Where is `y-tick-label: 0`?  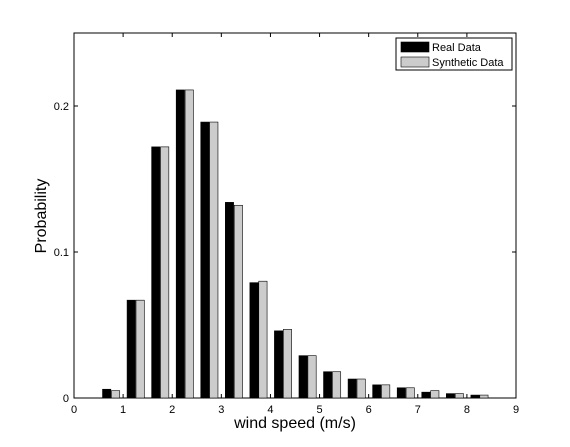 y-tick-label: 0 is located at coordinates (66, 399).